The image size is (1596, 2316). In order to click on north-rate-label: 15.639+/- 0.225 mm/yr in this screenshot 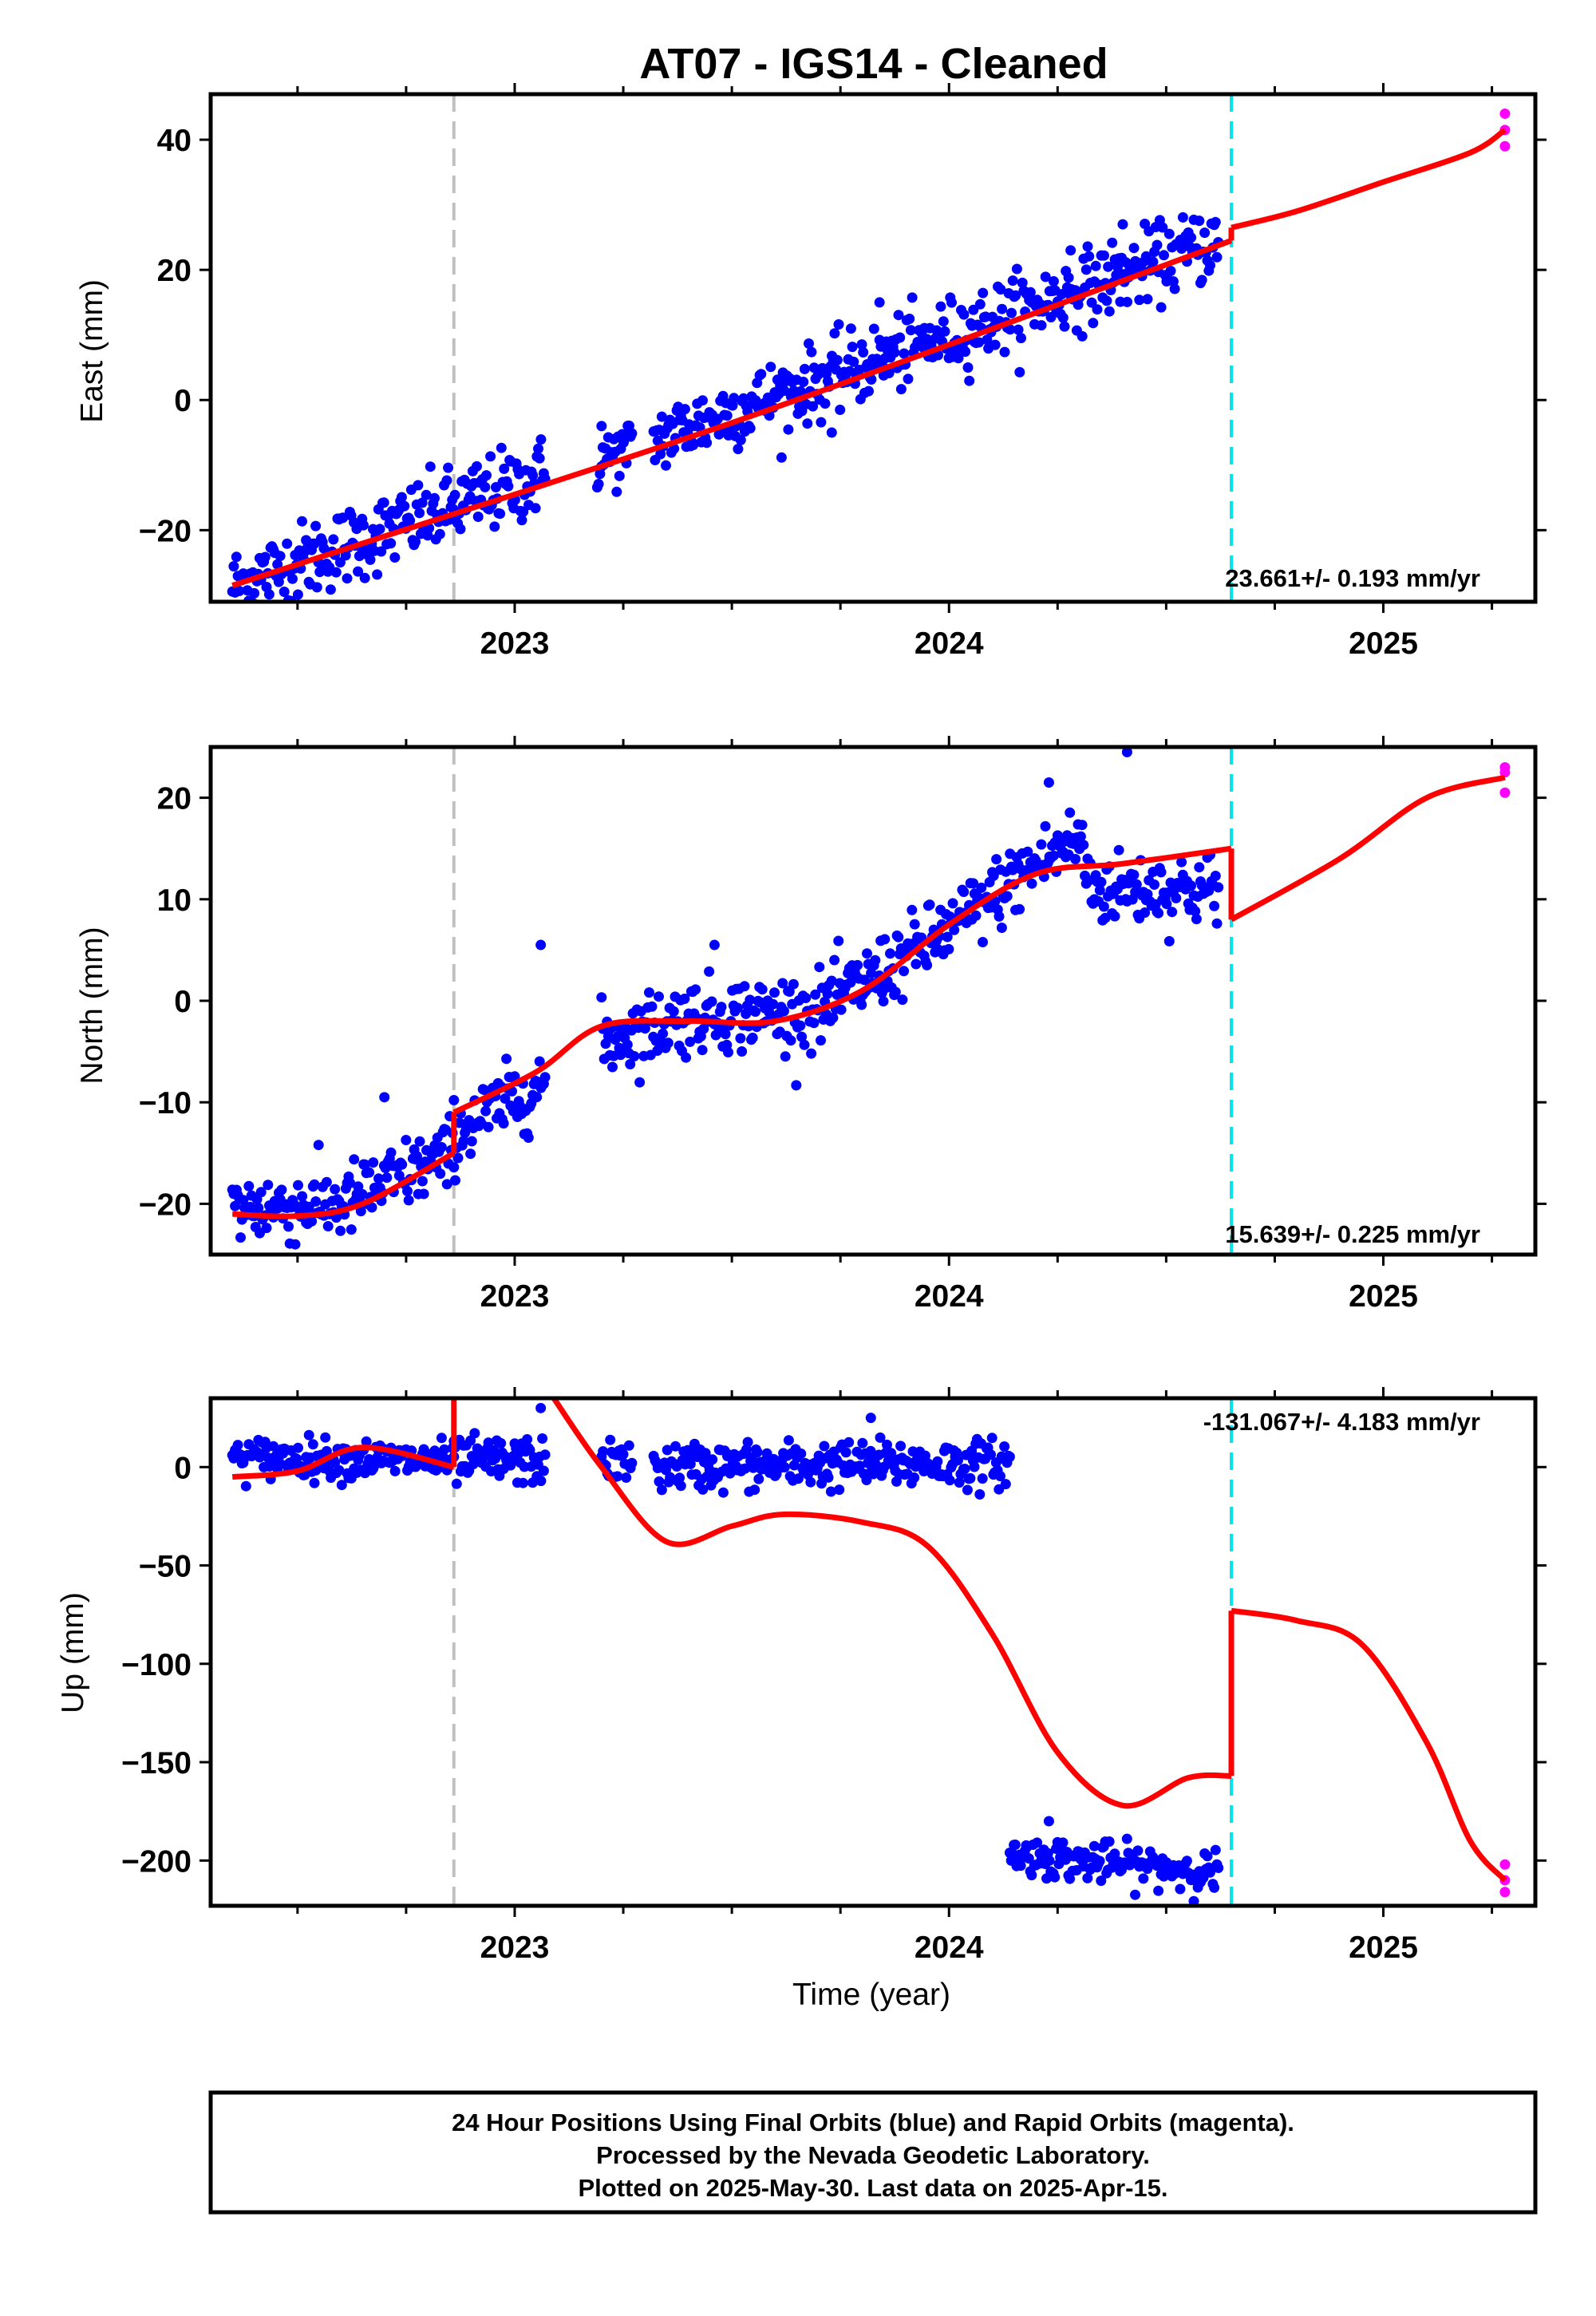, I will do `click(1352, 1234)`.